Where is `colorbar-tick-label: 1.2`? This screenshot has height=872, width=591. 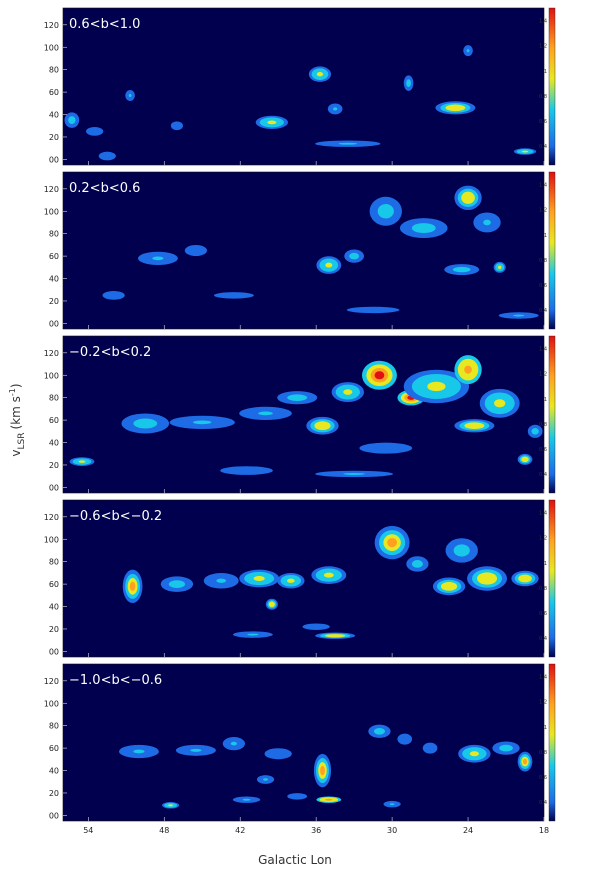
colorbar-tick-label: 1.2 is located at coordinates (543, 375).